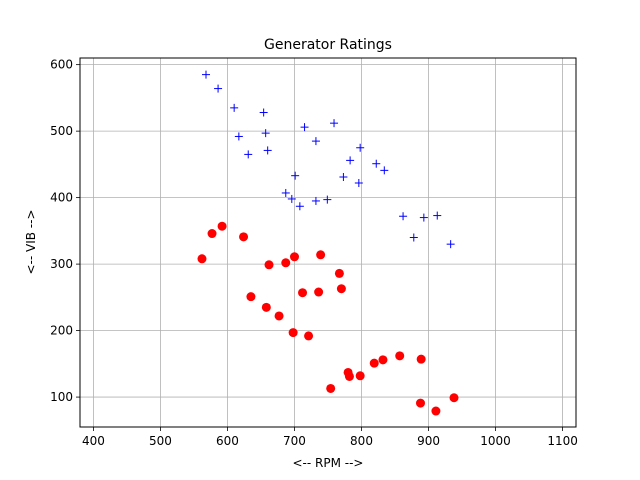  I want to click on y-tick-label: 500, so click(61, 131).